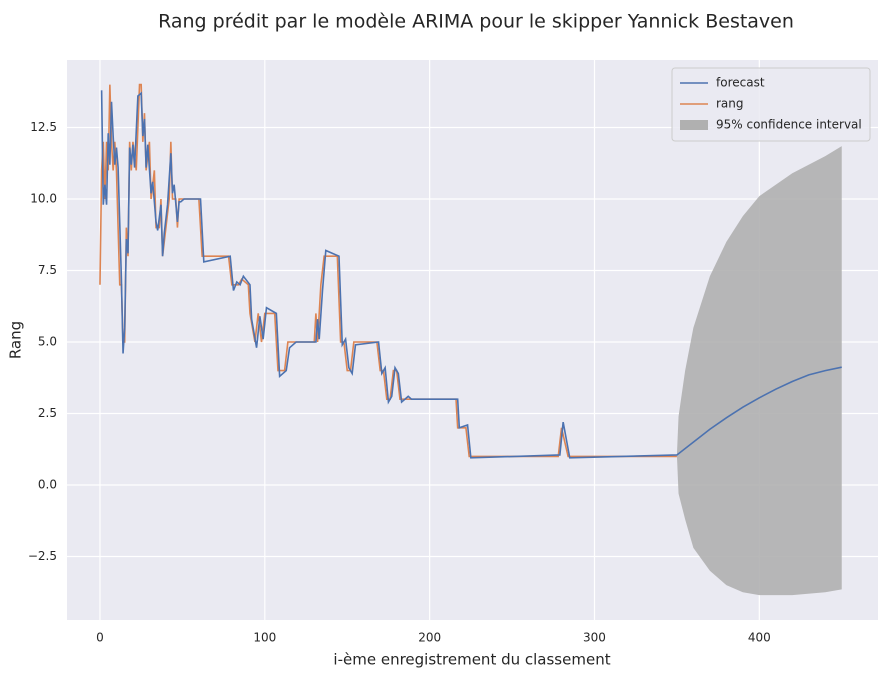  Describe the element at coordinates (47, 270) in the screenshot. I see `y-tick-label: 7.5` at that location.